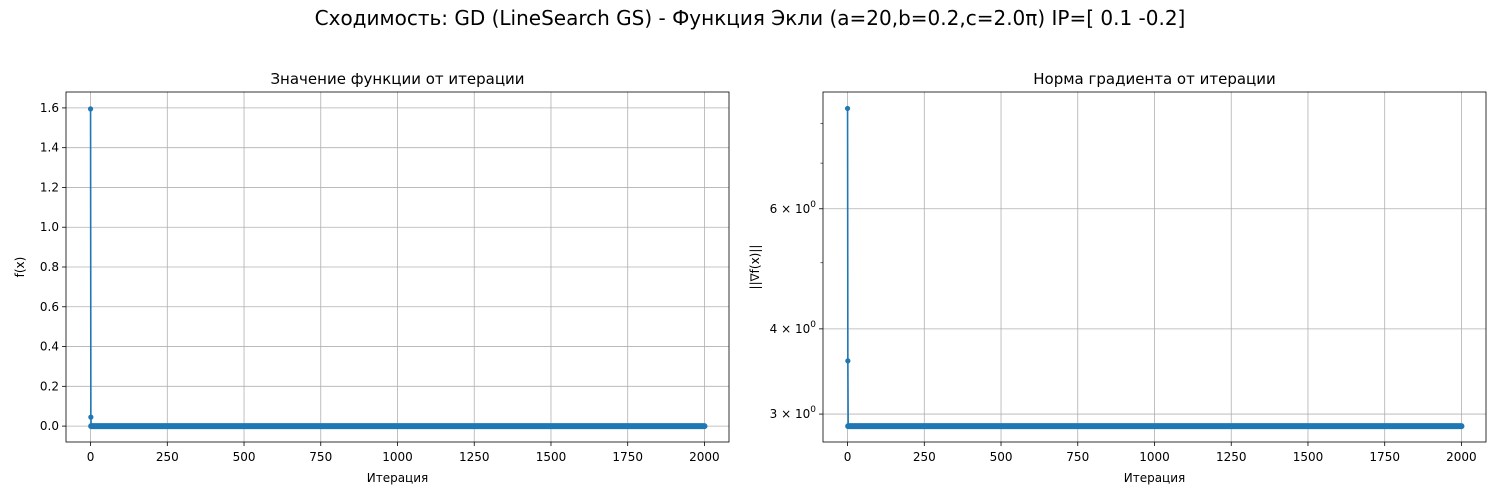 This screenshot has height=500, width=1500. Describe the element at coordinates (20, 267) in the screenshot. I see `y-axis-label: f(x)` at that location.